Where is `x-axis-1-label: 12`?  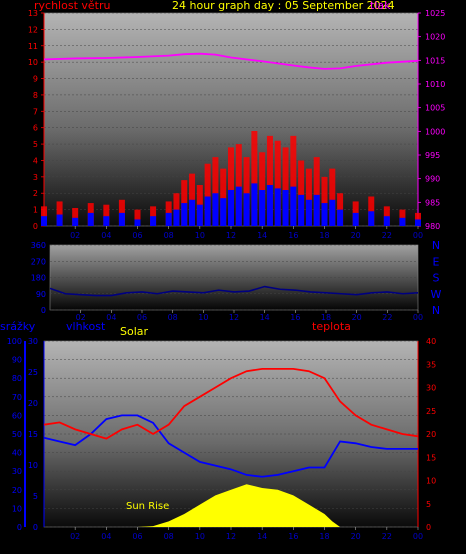
x-axis-1-label: 12 is located at coordinates (231, 235).